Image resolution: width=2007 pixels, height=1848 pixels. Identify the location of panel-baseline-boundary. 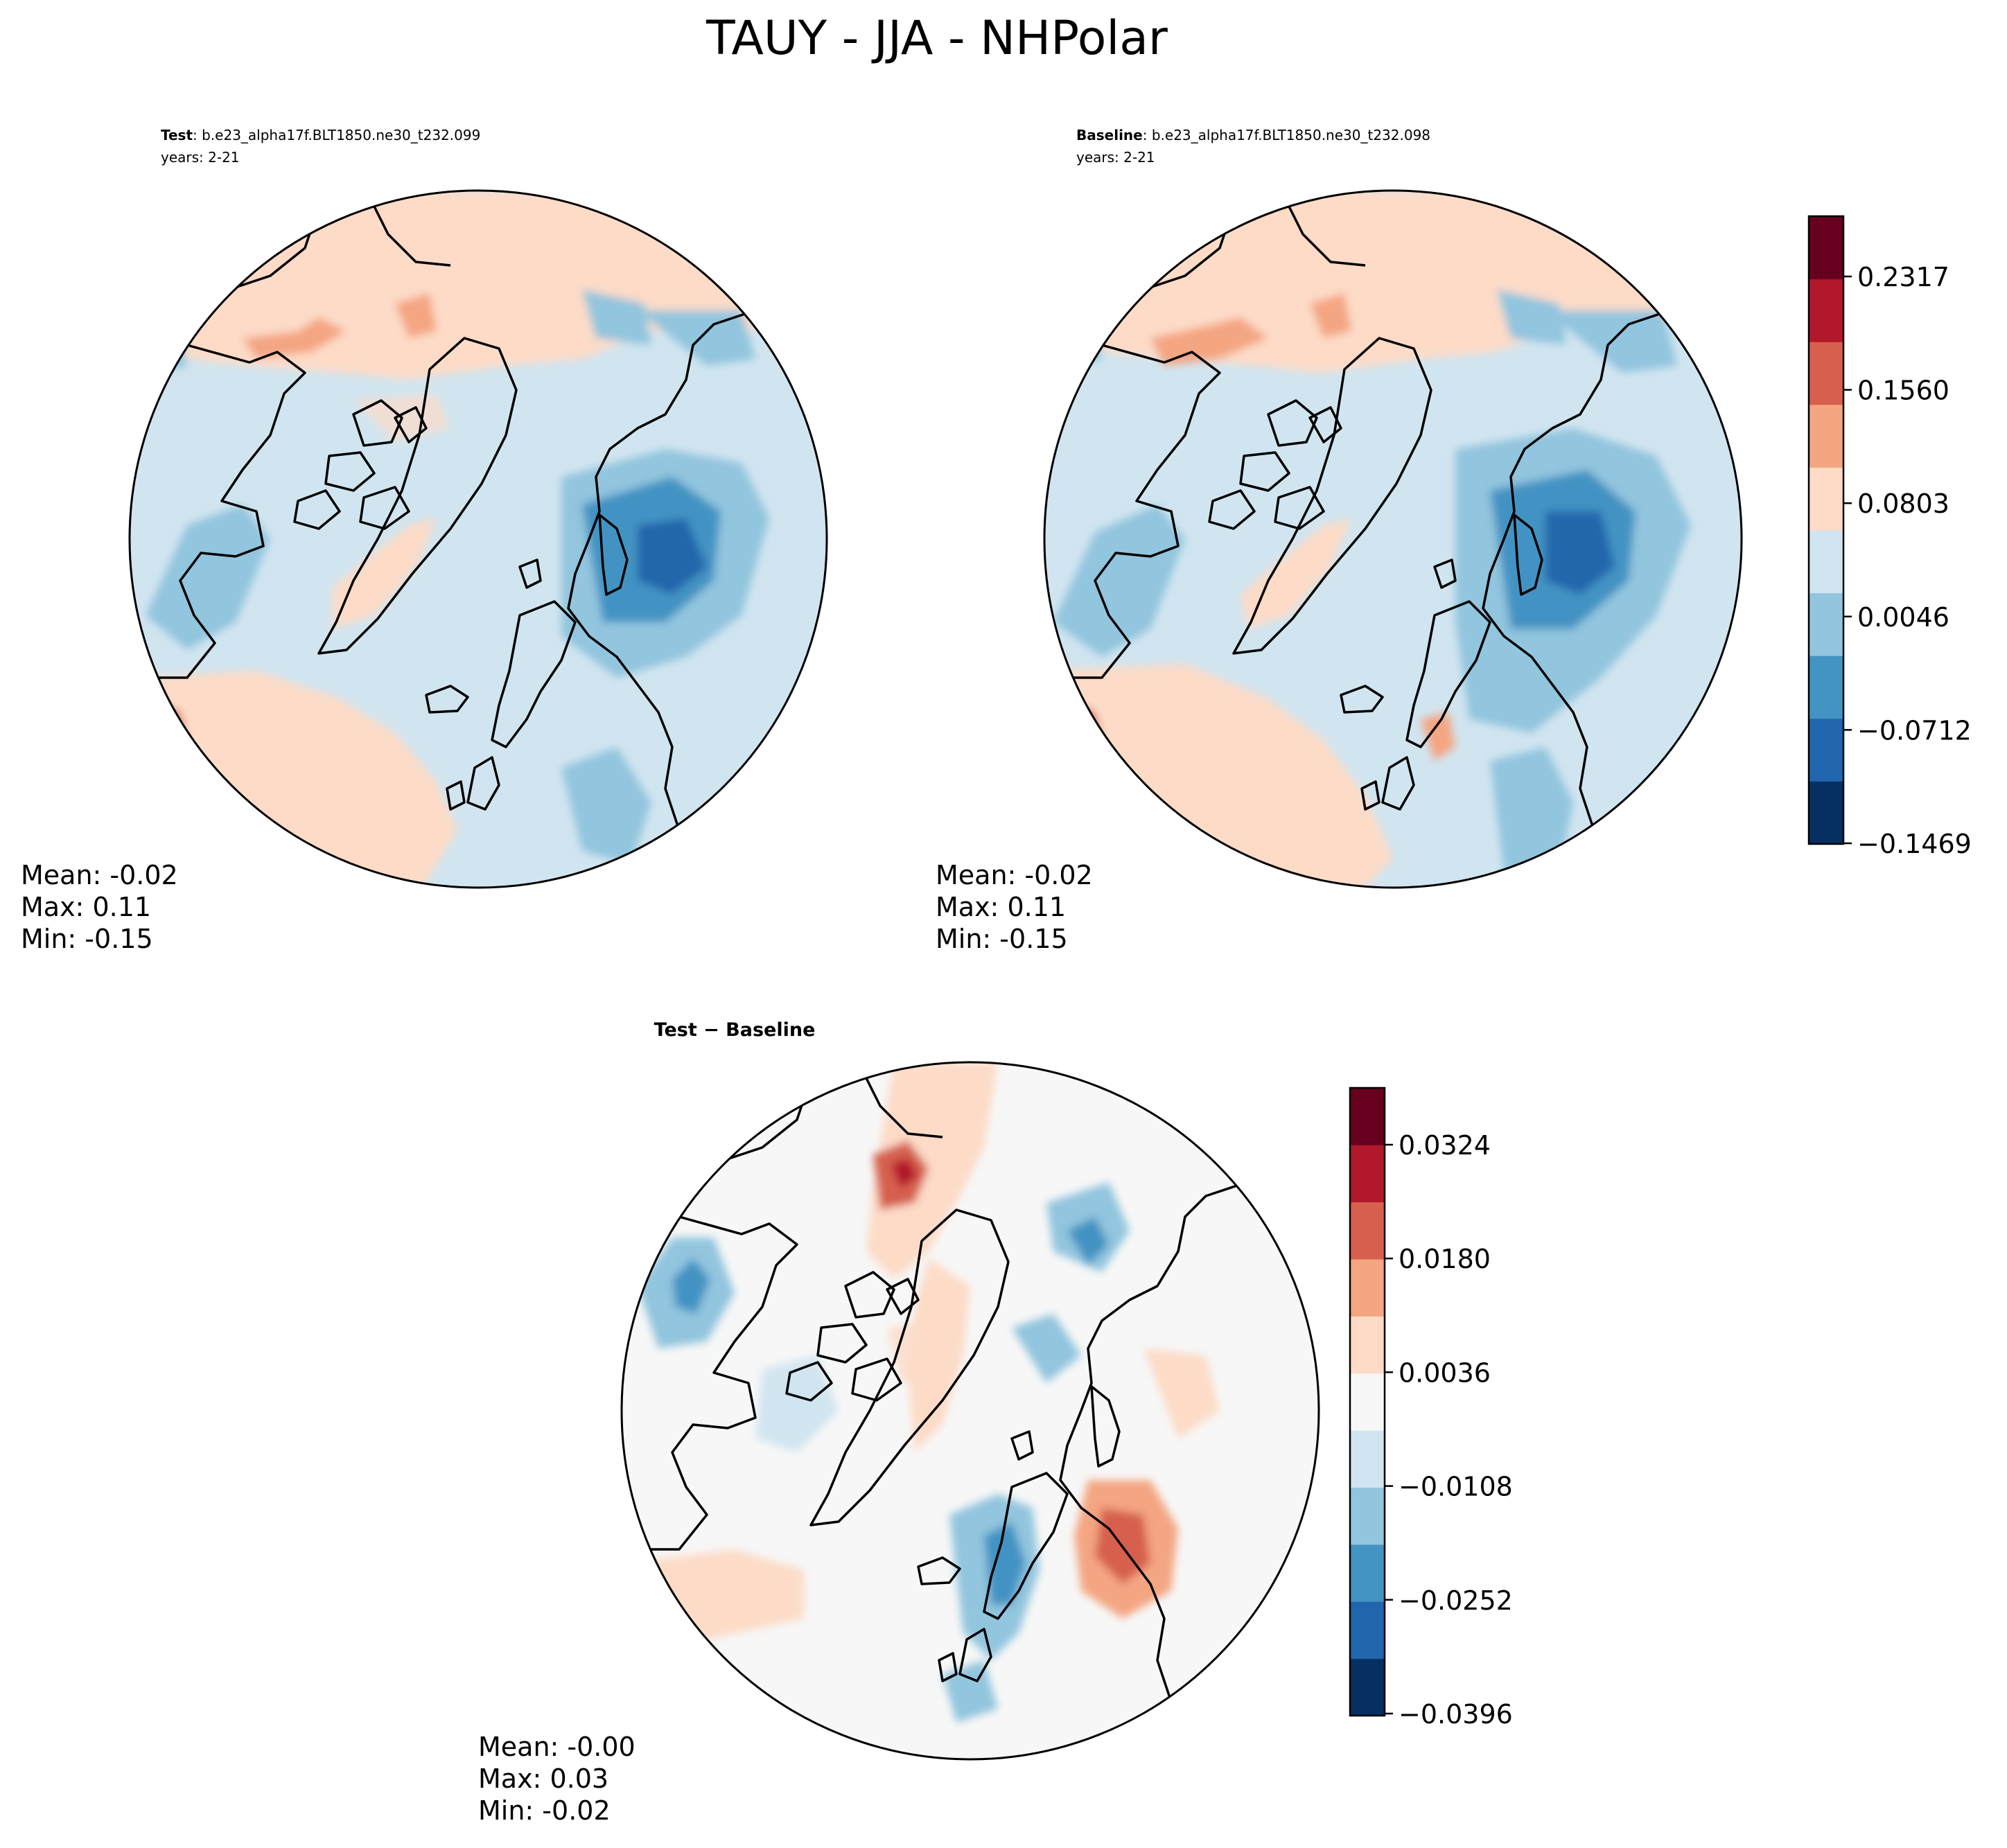
(1393, 539).